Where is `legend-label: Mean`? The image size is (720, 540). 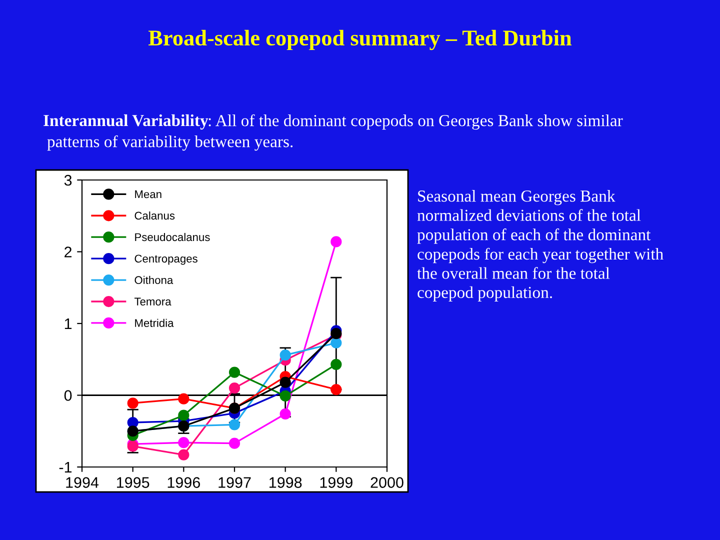 legend-label: Mean is located at coordinates (148, 194).